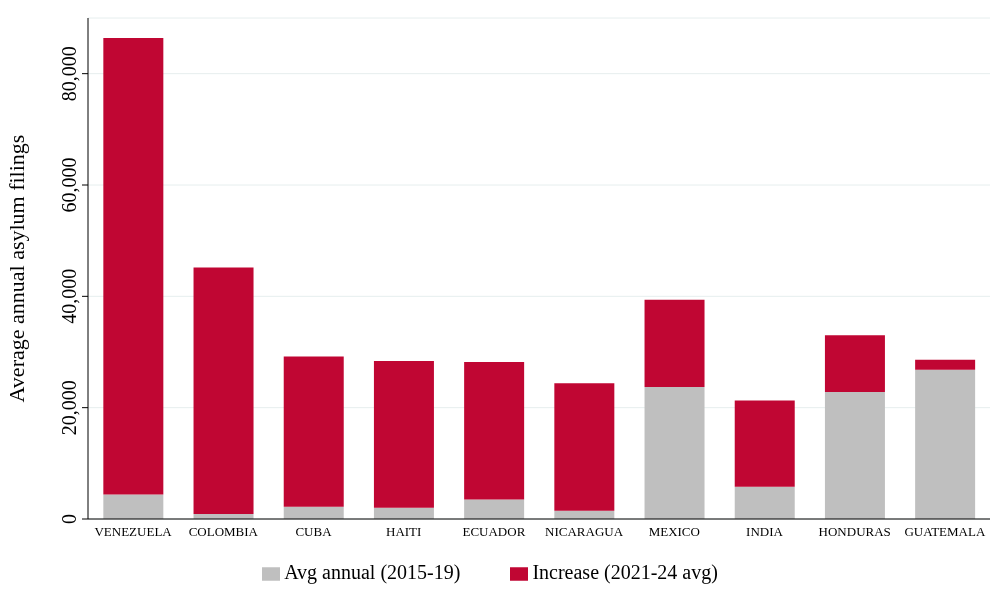 The width and height of the screenshot is (1002, 597). What do you see at coordinates (625, 572) in the screenshot?
I see `legend-label: Increase (2021-24 avg)` at bounding box center [625, 572].